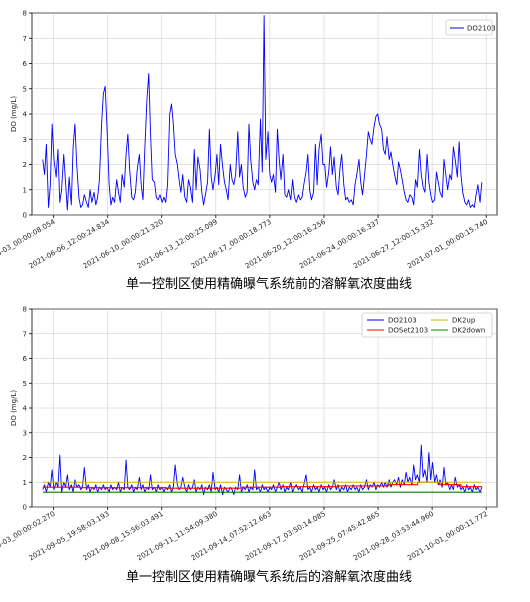 The height and width of the screenshot is (602, 530). What do you see at coordinates (25, 216) in the screenshot?
I see `chart-1-y-tick-label: 0` at bounding box center [25, 216].